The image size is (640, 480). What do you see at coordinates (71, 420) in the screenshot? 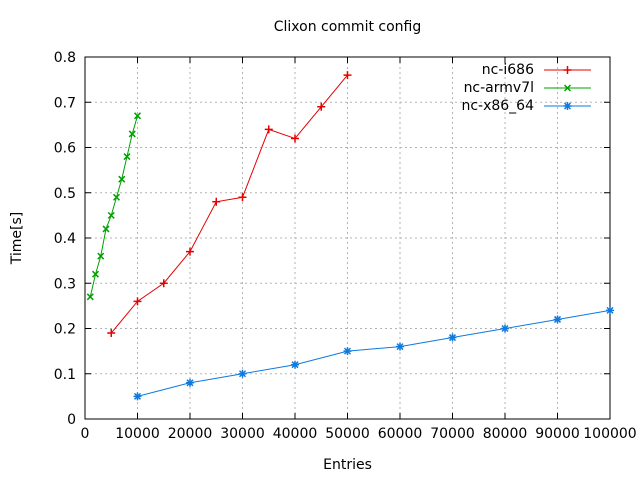
I see `y-tick-label: 0` at bounding box center [71, 420].